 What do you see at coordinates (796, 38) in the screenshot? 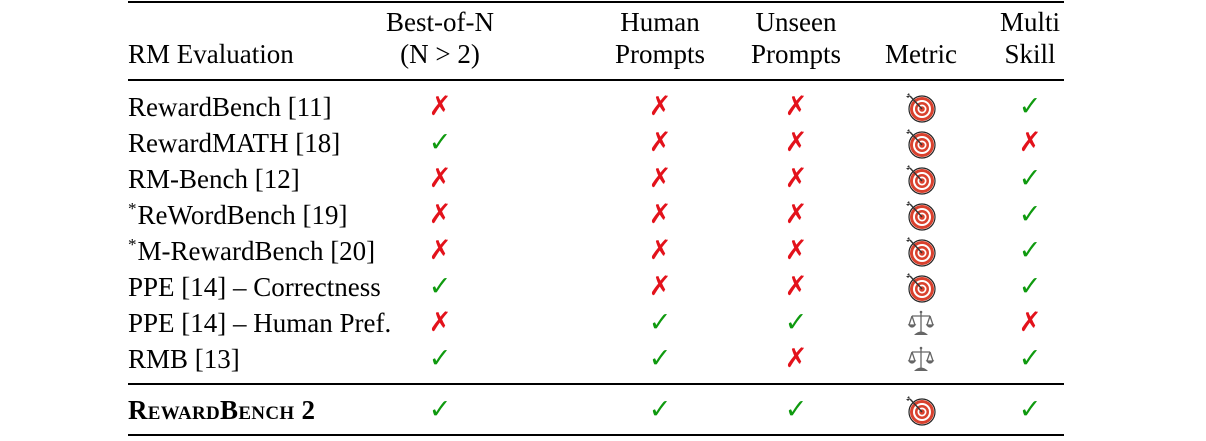
I see `header-unseen-prompts: Unseen Prompts` at bounding box center [796, 38].